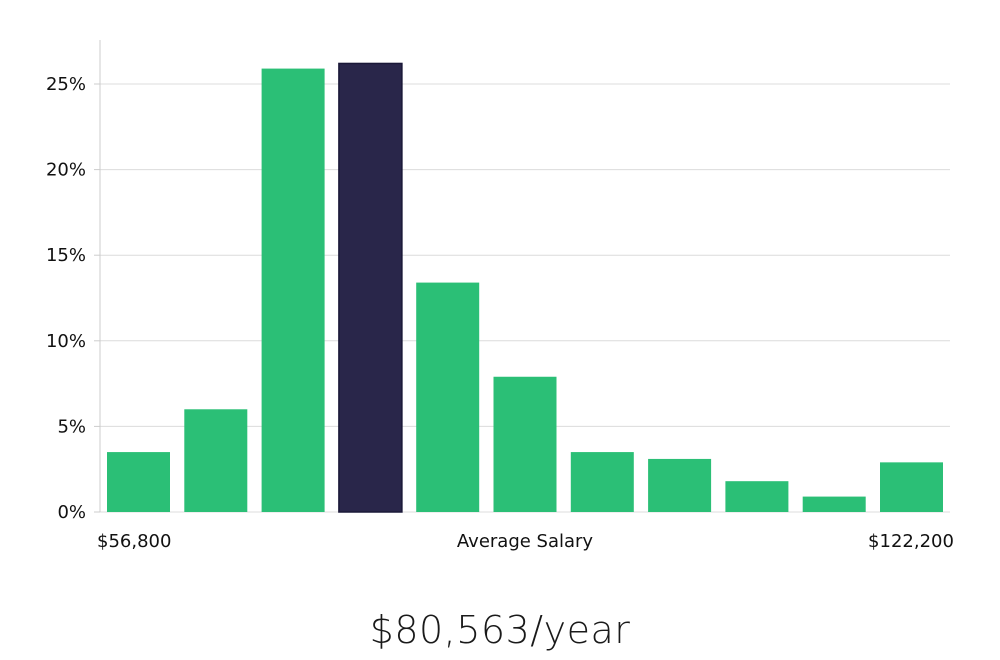 This screenshot has width=1000, height=660. Describe the element at coordinates (71, 512) in the screenshot. I see `y-tick-label: 0%` at that location.